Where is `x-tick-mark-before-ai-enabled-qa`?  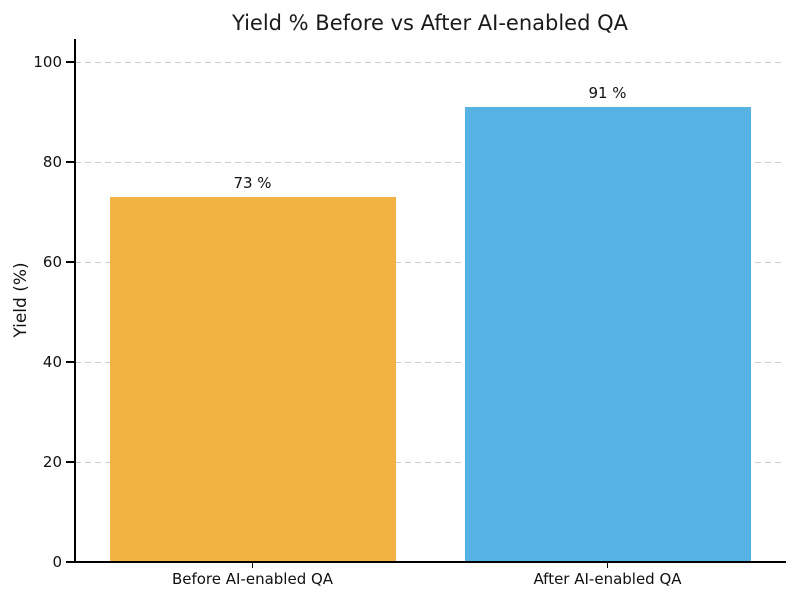 x-tick-mark-before-ai-enabled-qa is located at coordinates (252, 565).